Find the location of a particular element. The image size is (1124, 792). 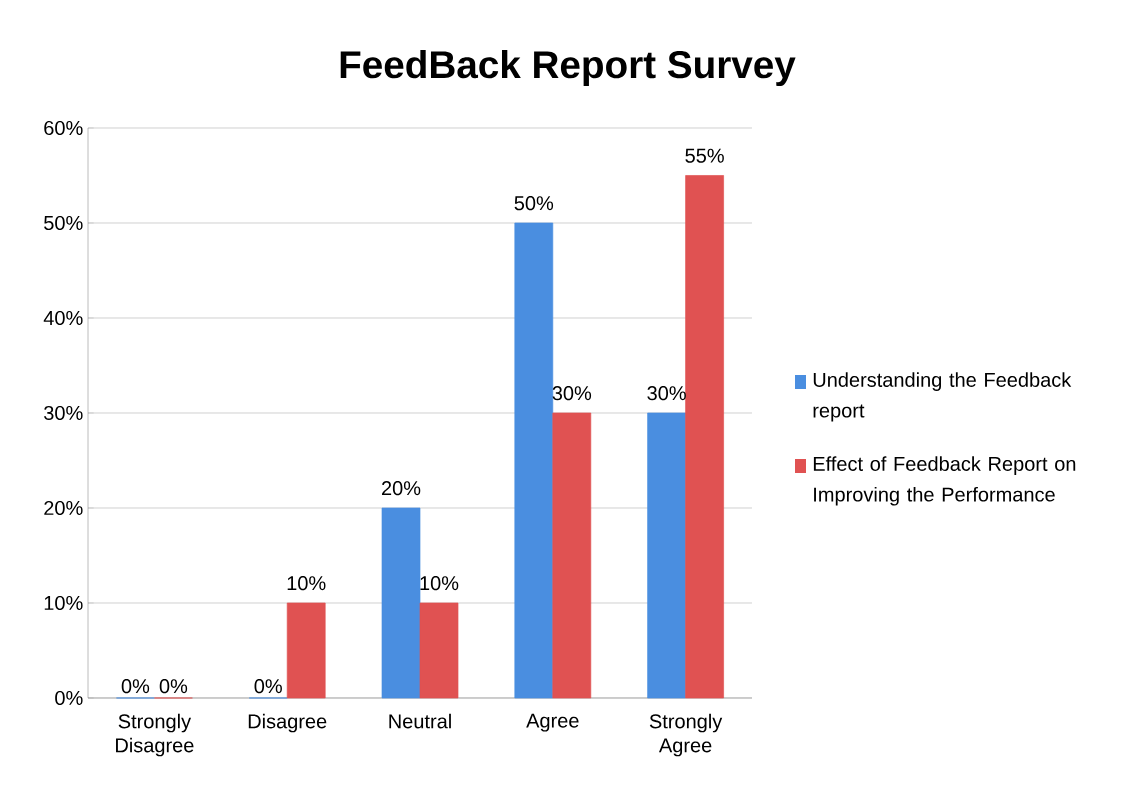

chart-title: FeedBack Report Survey is located at coordinates (568, 68).